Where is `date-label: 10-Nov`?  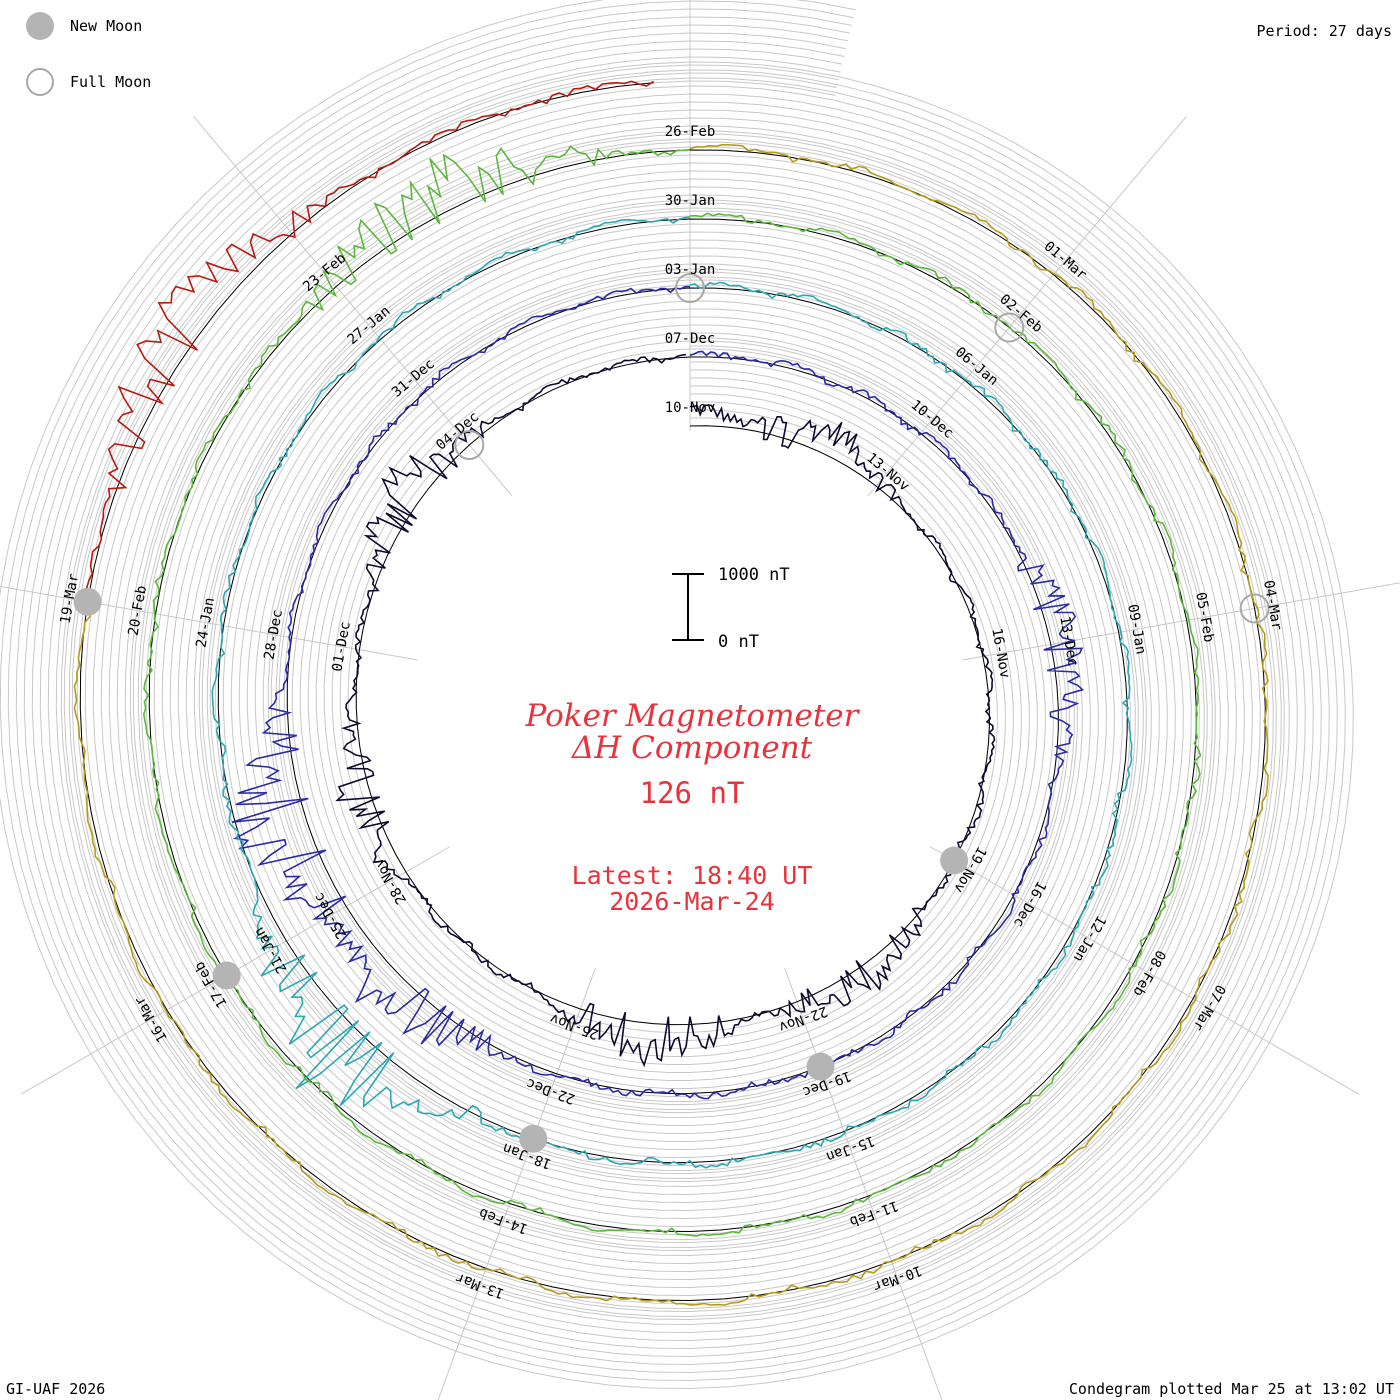 date-label: 10-Nov is located at coordinates (690, 408).